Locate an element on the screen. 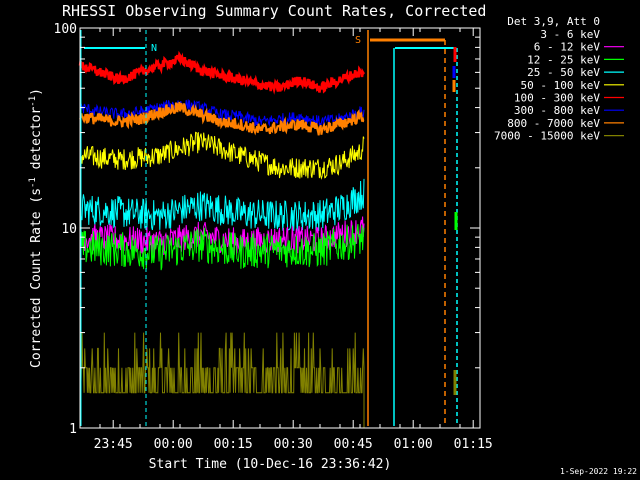 This screenshot has width=640, height=480. x-tick-label-5: 01:00 is located at coordinates (413, 444).